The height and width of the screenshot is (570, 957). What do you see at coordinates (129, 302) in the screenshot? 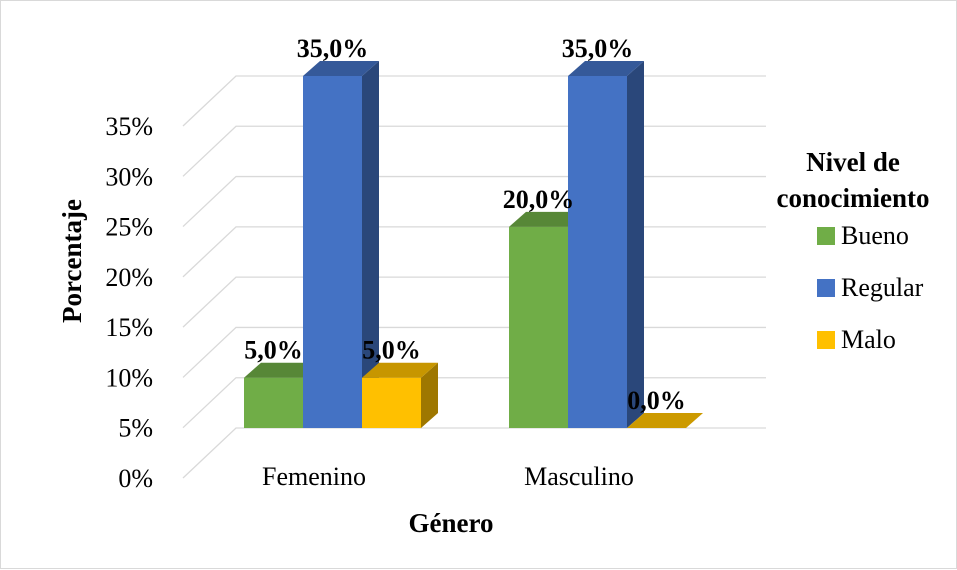
I see `y-axis-ticks: 0% 5% 10% 15% 20% 25% 30% 35%` at bounding box center [129, 302].